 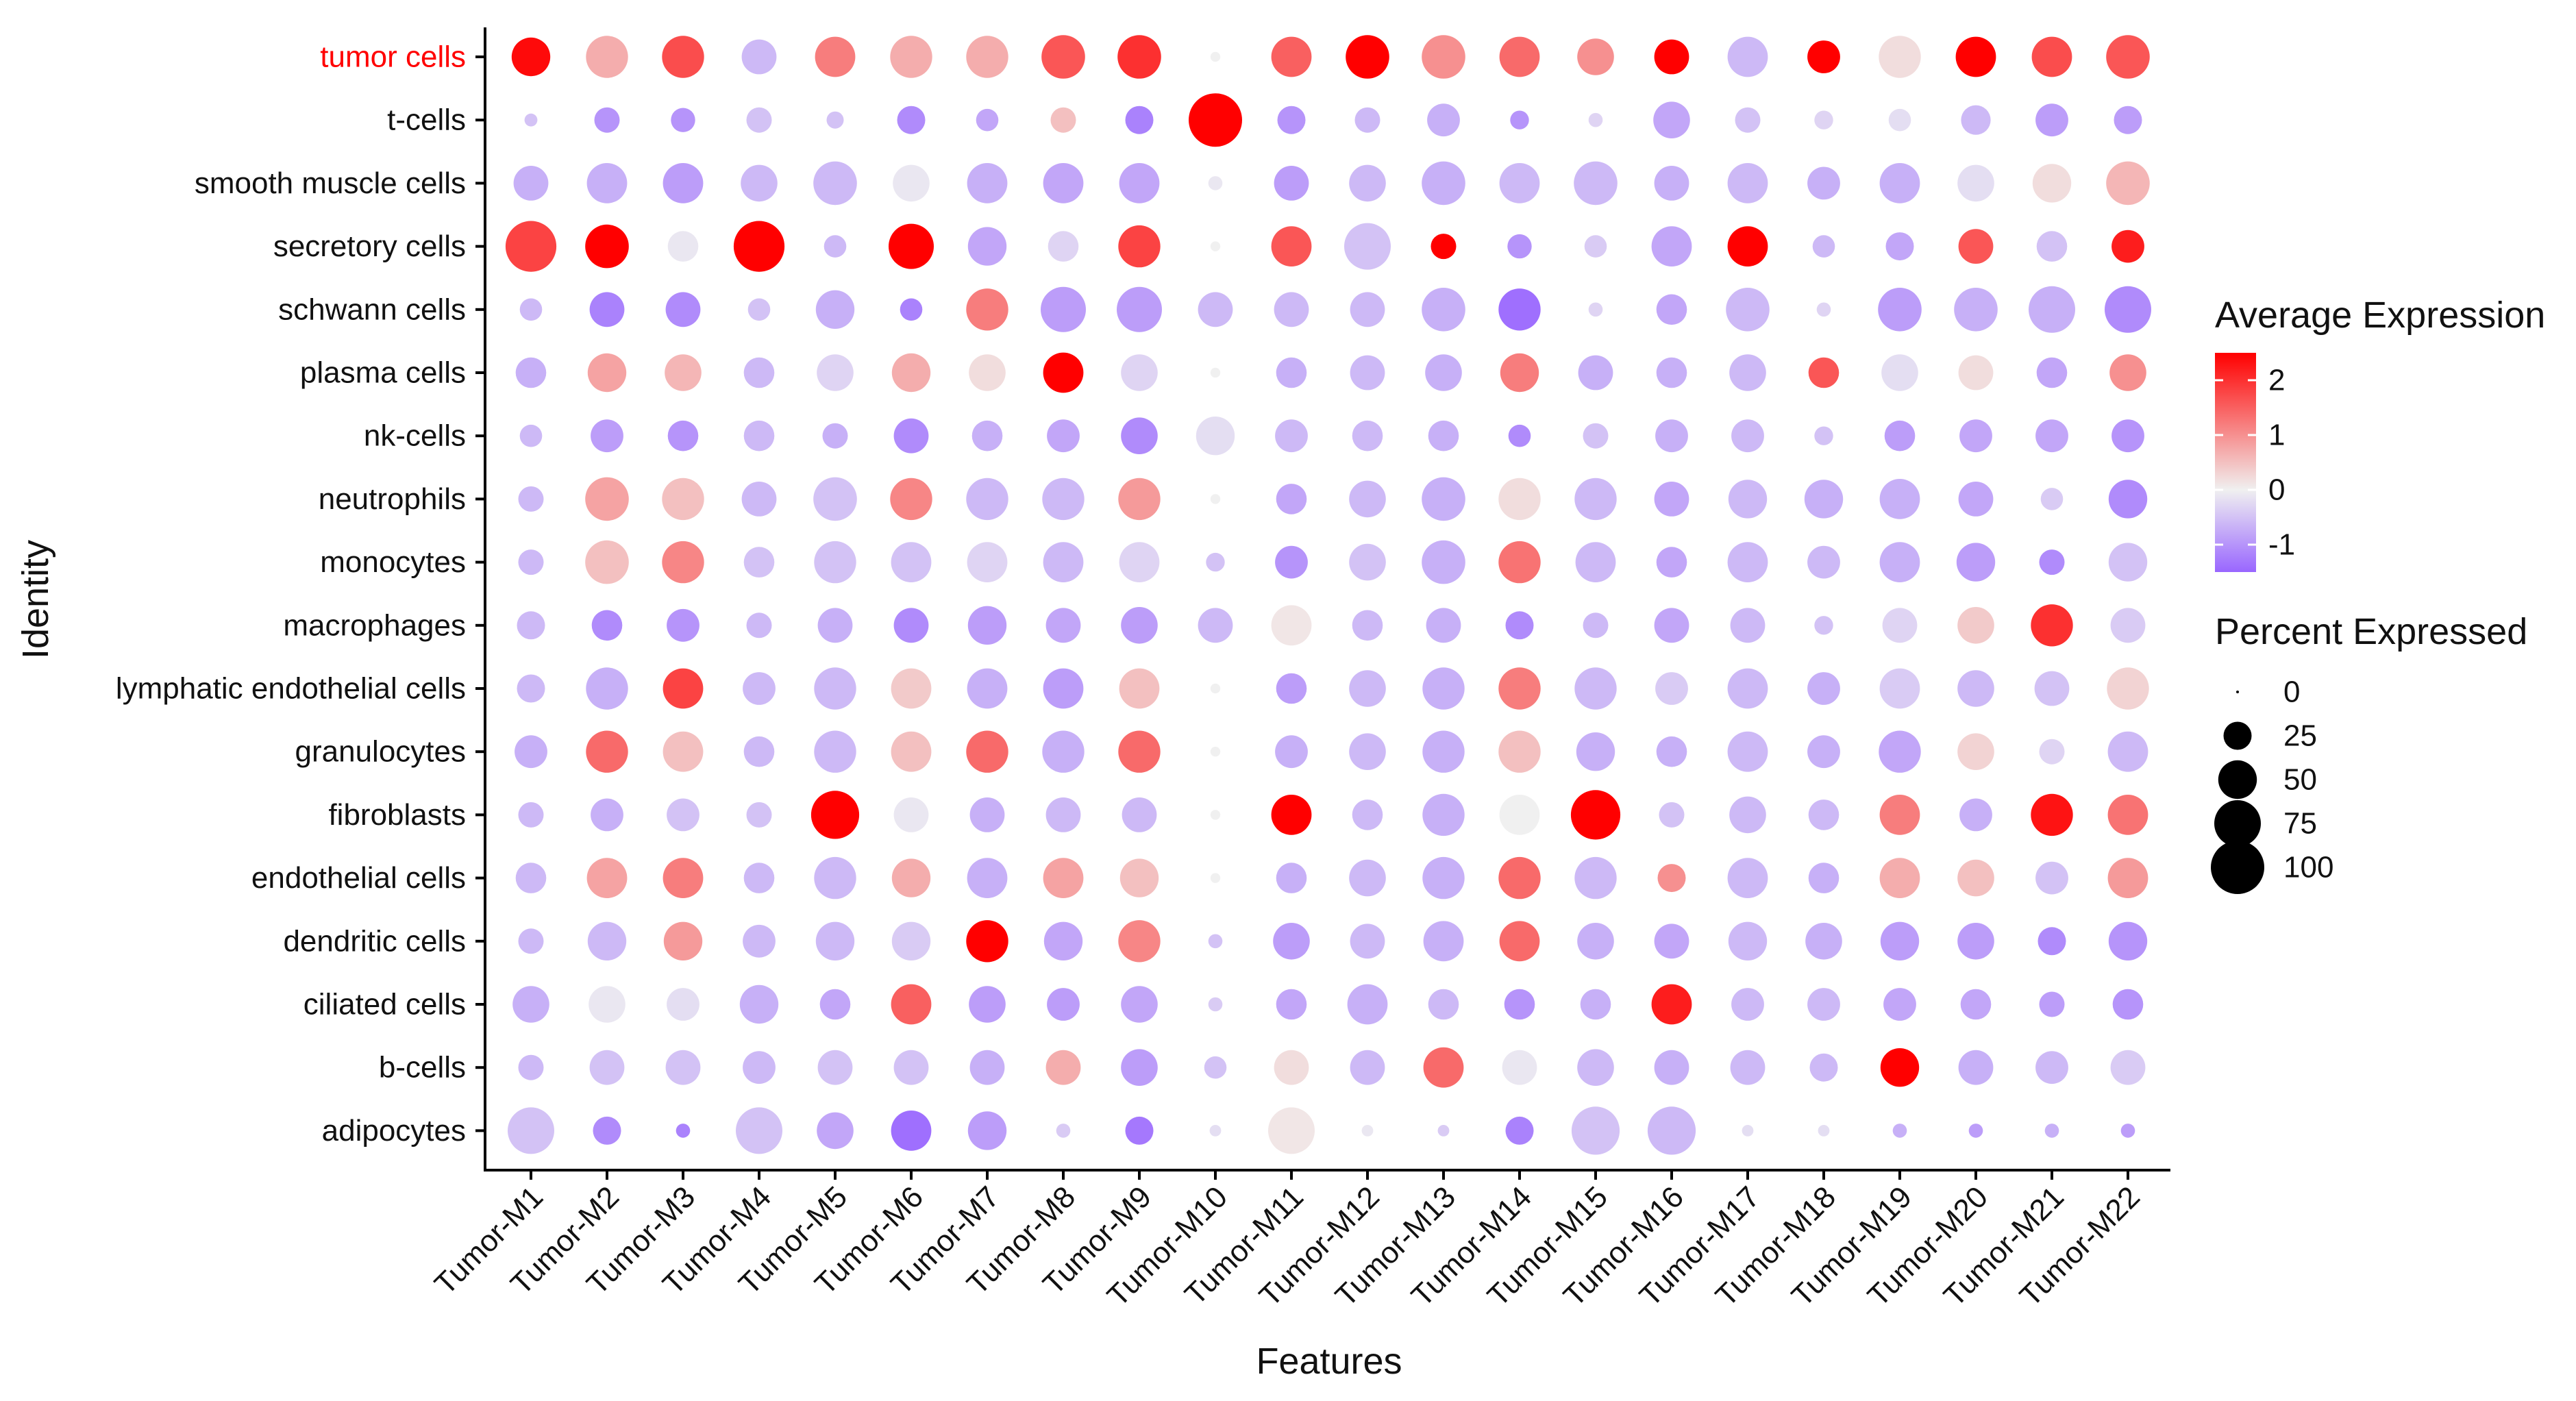 What do you see at coordinates (393, 562) in the screenshot?
I see `y-tick-label: monocytes` at bounding box center [393, 562].